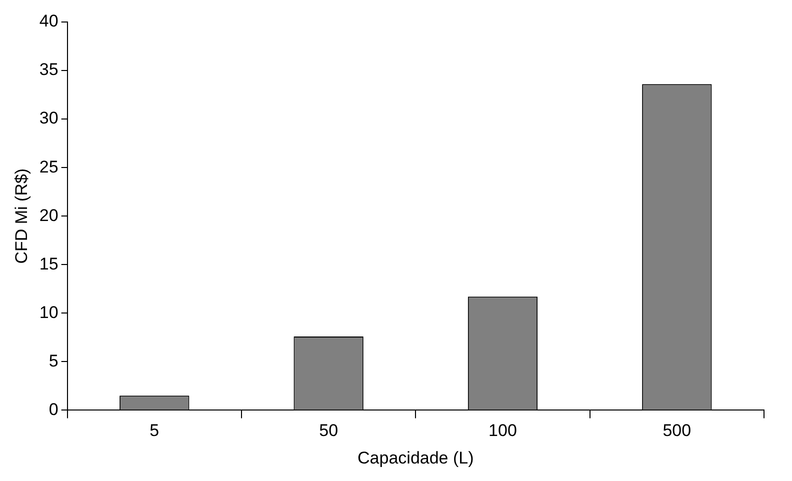 This screenshot has width=792, height=481. I want to click on y-axis-title: CFD Mi (R$), so click(21, 216).